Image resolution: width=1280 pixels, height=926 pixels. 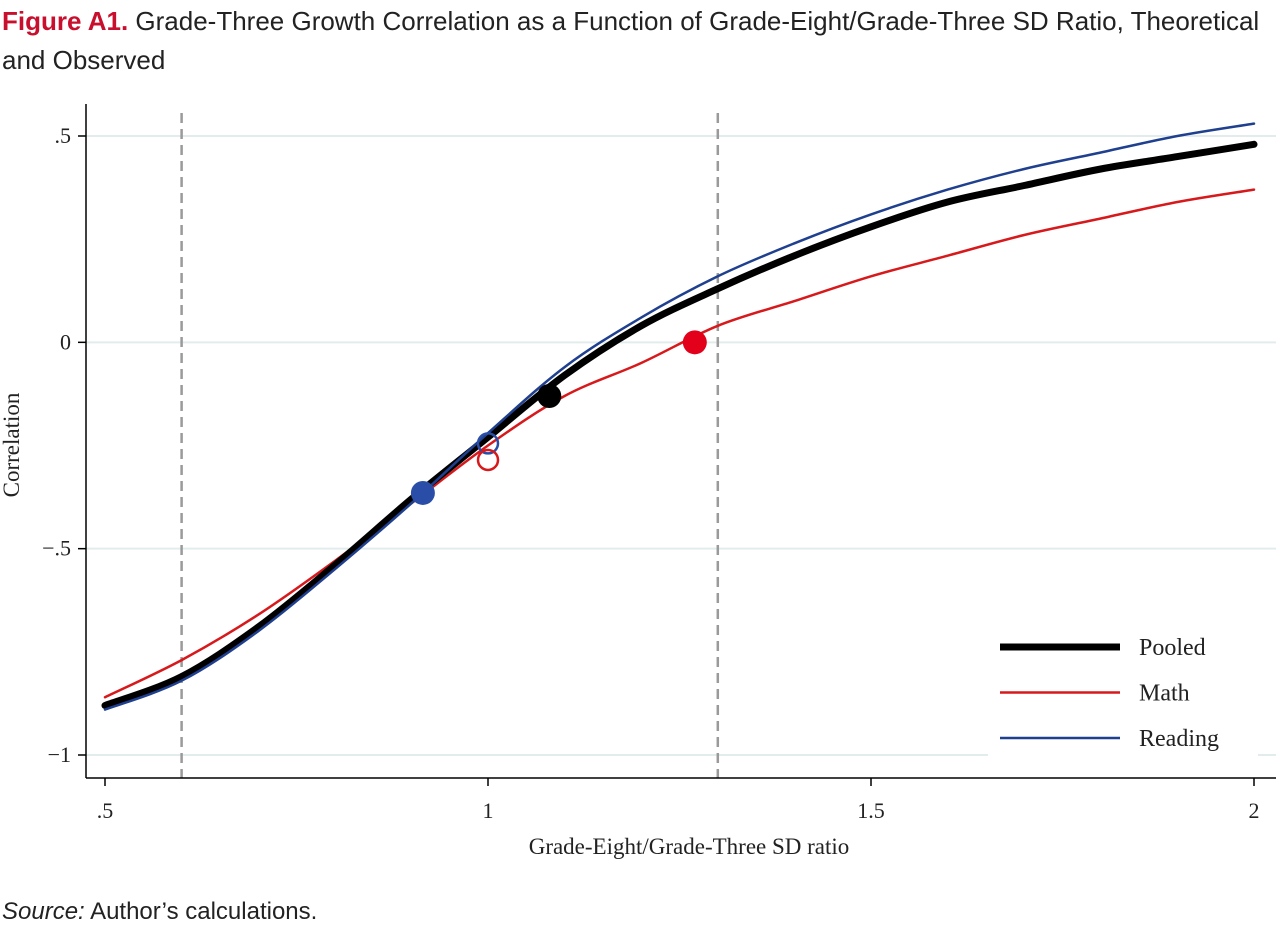 I want to click on y-axis-title: Correlation, so click(x=12, y=444).